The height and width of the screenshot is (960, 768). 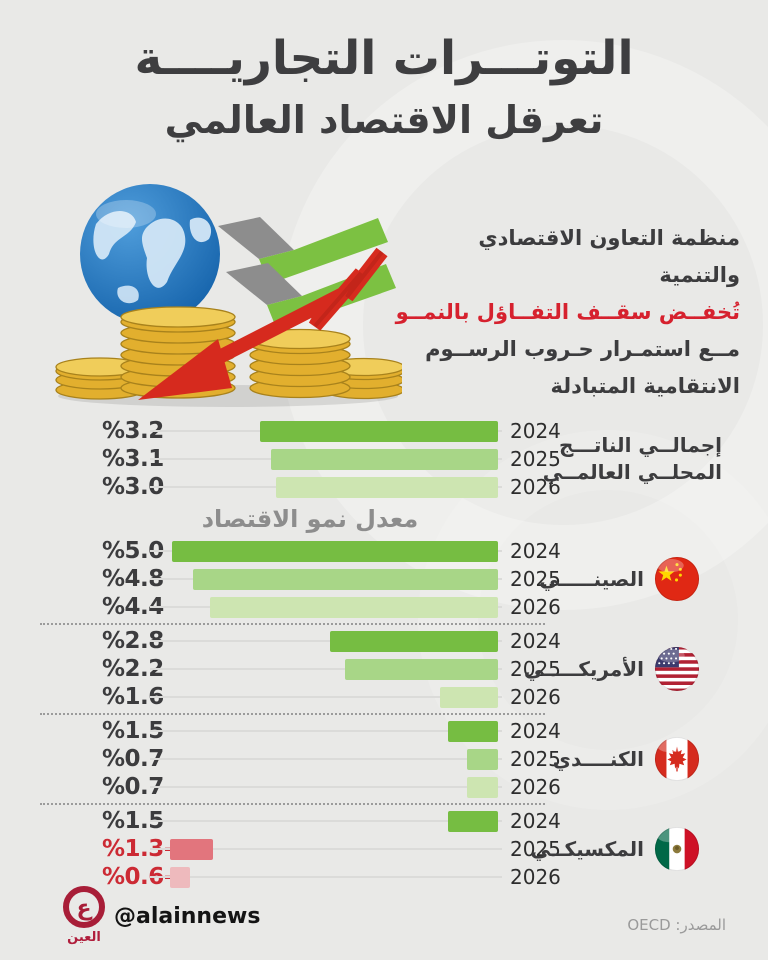 What do you see at coordinates (187, 916) in the screenshot?
I see `social-handle: @alainnews` at bounding box center [187, 916].